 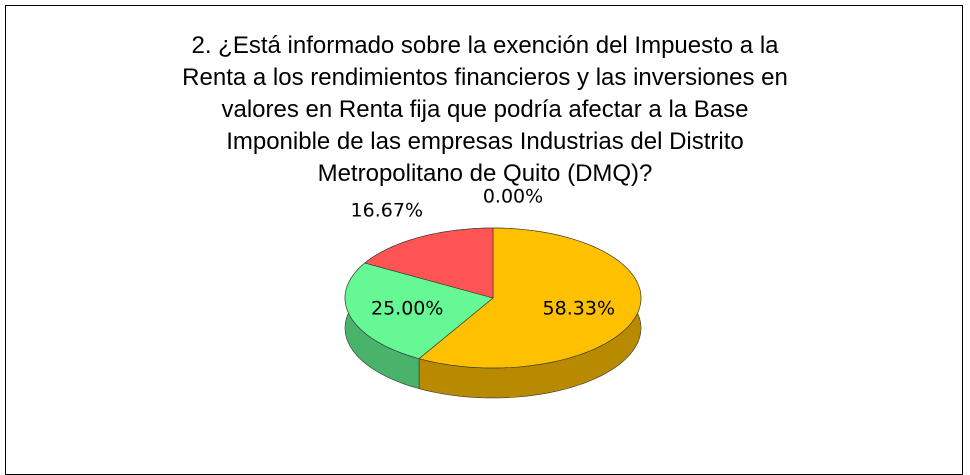 I want to click on data-label: 16.67%, so click(x=387, y=211).